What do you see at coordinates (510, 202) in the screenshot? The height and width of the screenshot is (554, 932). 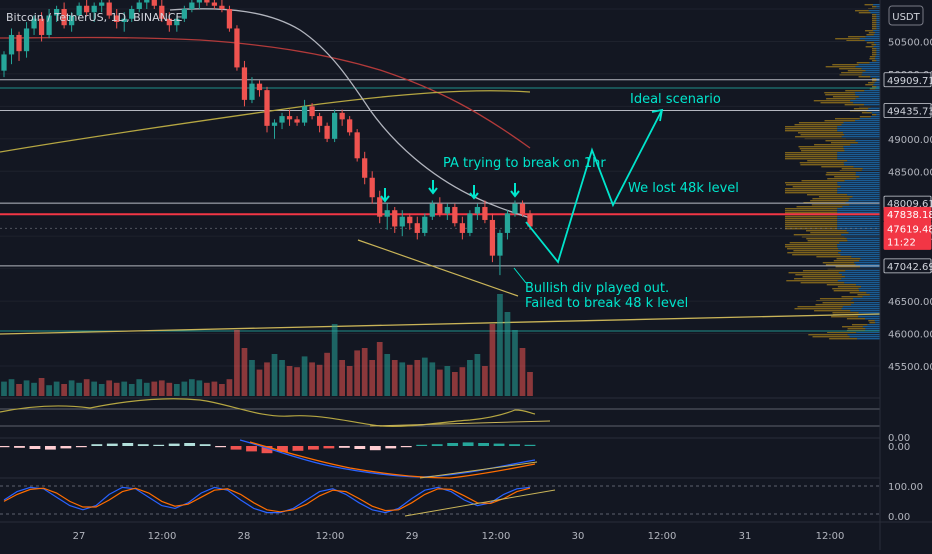 I see `drawings` at bounding box center [510, 202].